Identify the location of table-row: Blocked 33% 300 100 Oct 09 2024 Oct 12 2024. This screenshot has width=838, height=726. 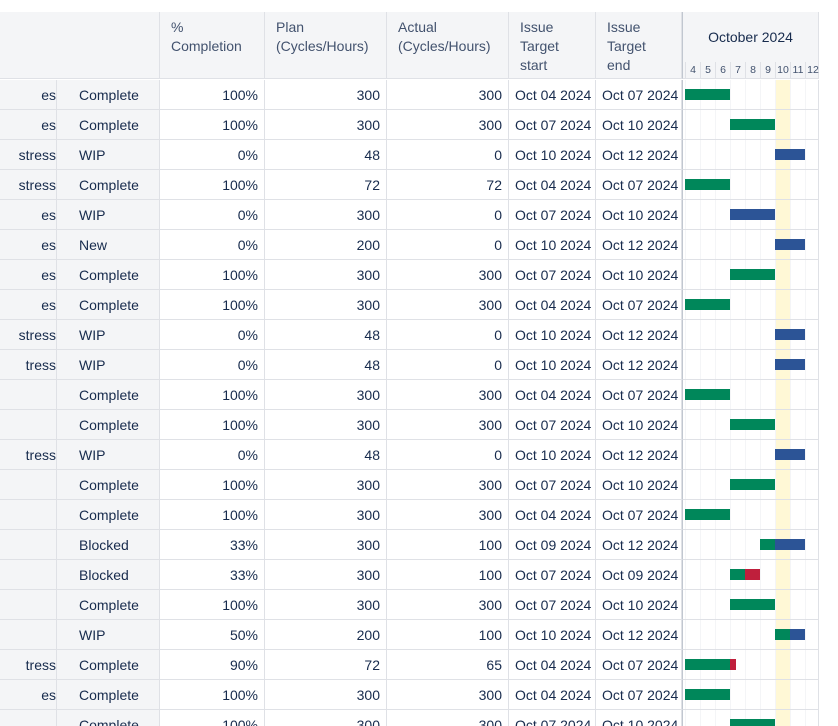
(409, 545).